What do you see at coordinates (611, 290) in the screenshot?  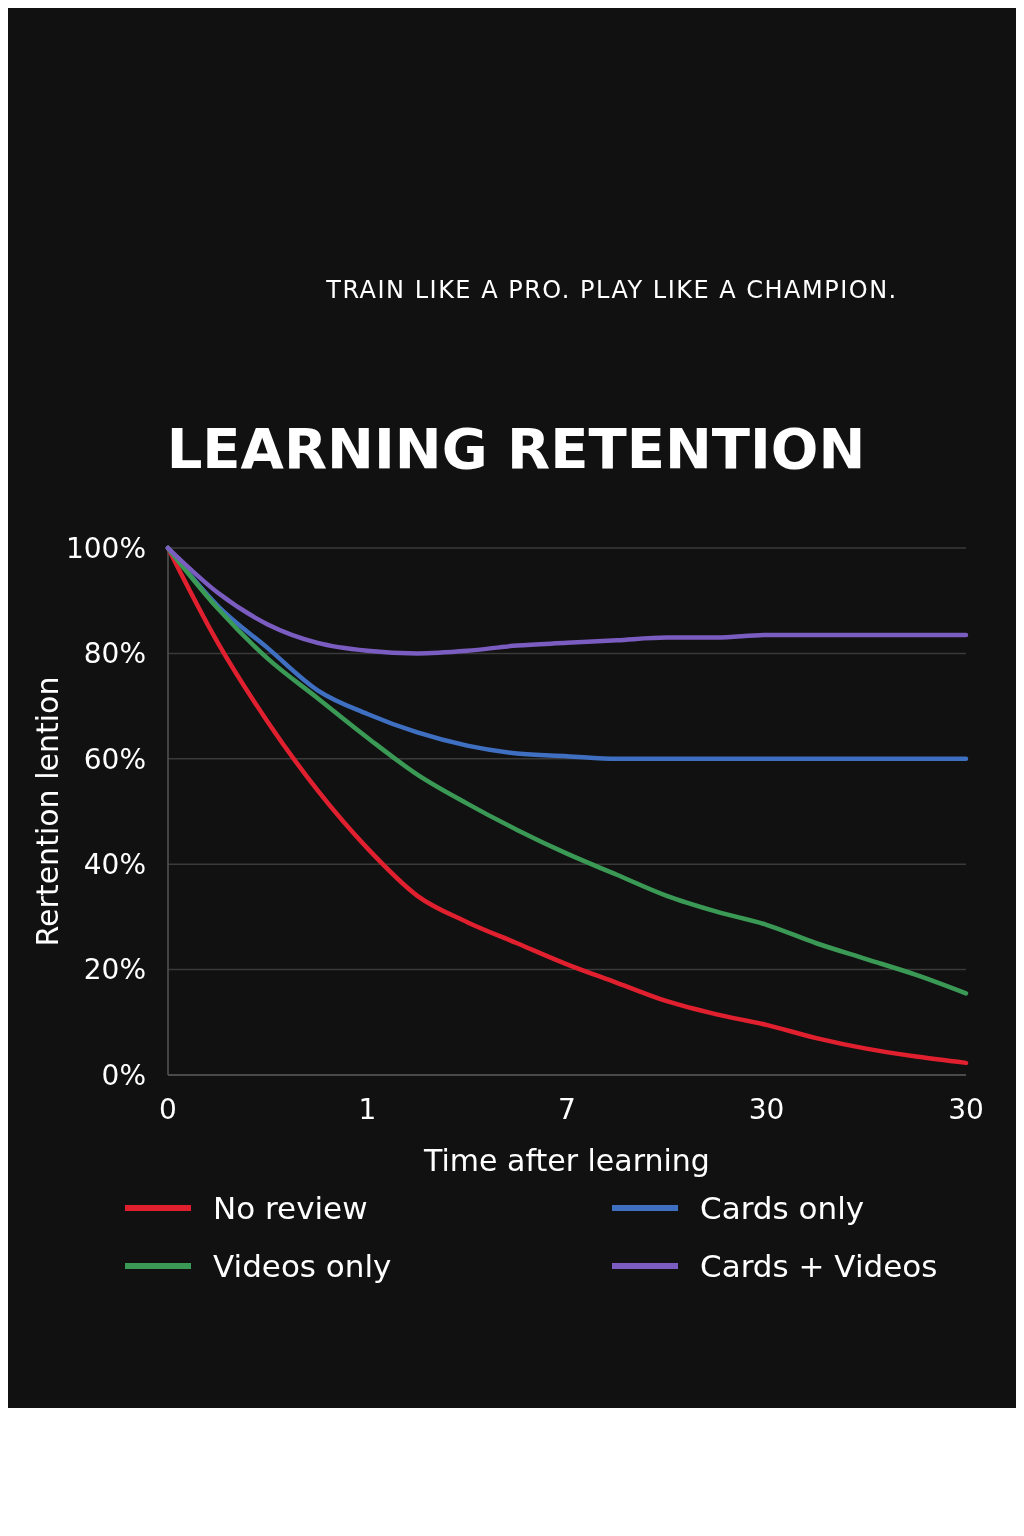 I see `text: TRAIN LIKE A PRO. PLAY LIKE A CHAMPION.` at bounding box center [611, 290].